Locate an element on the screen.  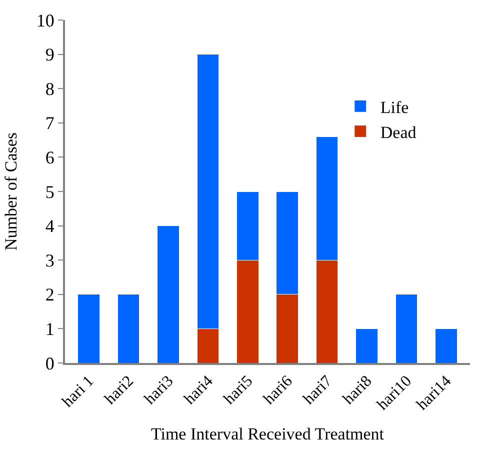
y-tick-label: 9 is located at coordinates (49, 54).